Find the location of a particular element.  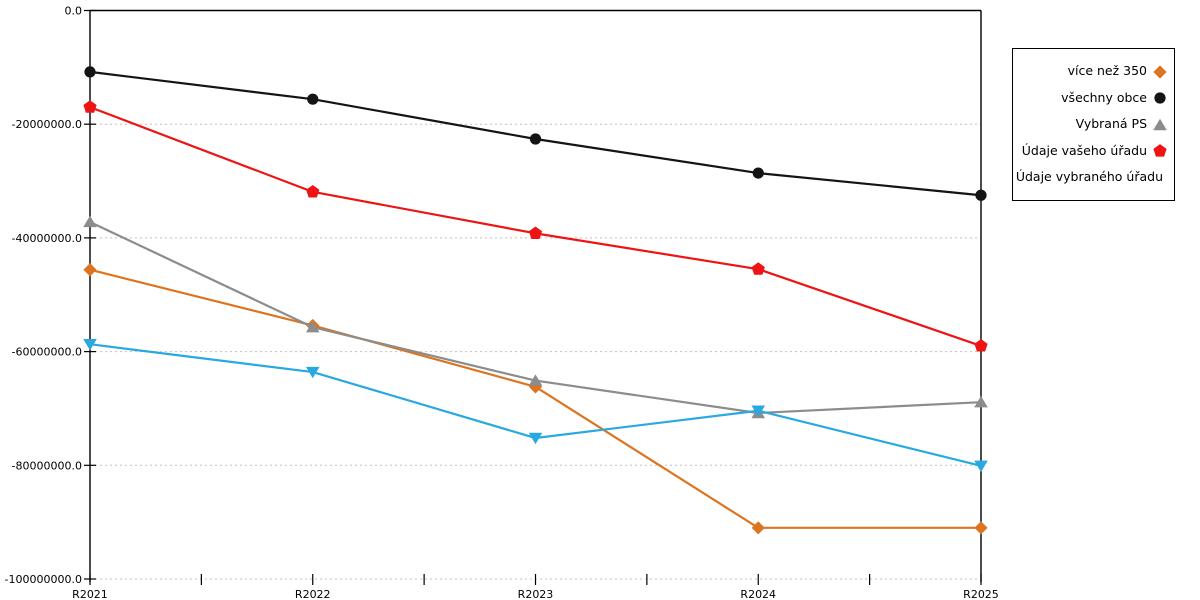

legend-item-label: více než 350 is located at coordinates (1107, 71).